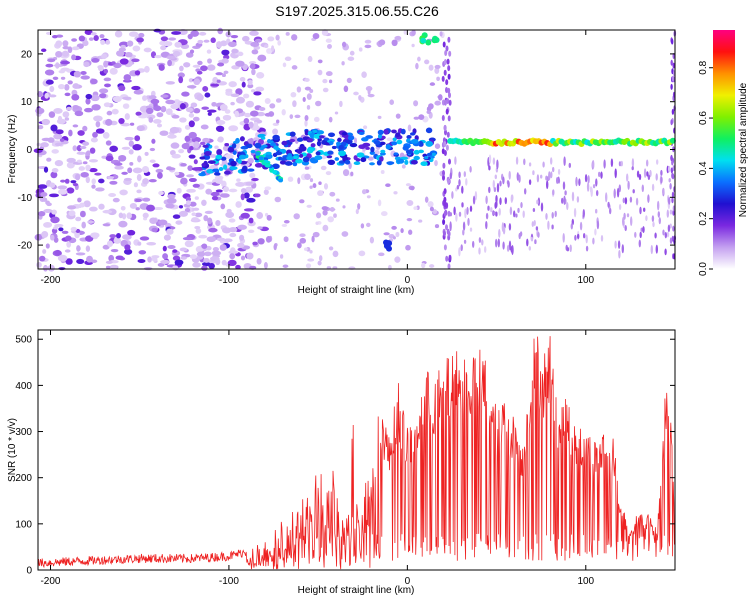 The image size is (750, 600). Describe the element at coordinates (743, 149) in the screenshot. I see `colorbar-label: Normalized spectral amplitude` at that location.